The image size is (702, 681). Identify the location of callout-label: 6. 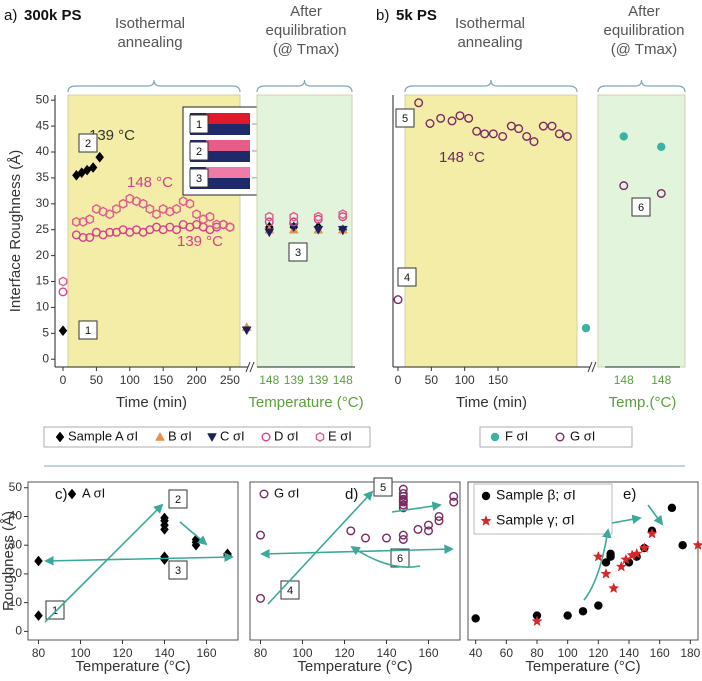
(641, 208).